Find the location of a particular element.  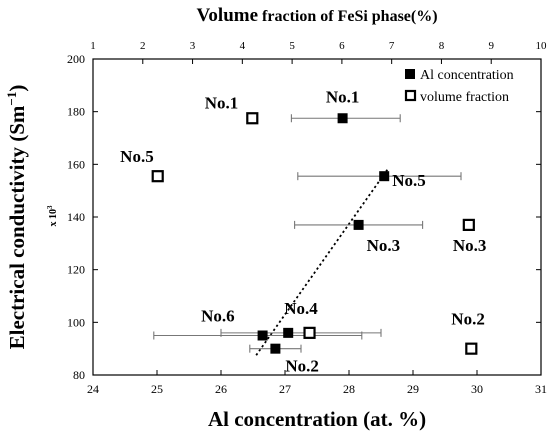

x-tick-label: 28 is located at coordinates (349, 389).